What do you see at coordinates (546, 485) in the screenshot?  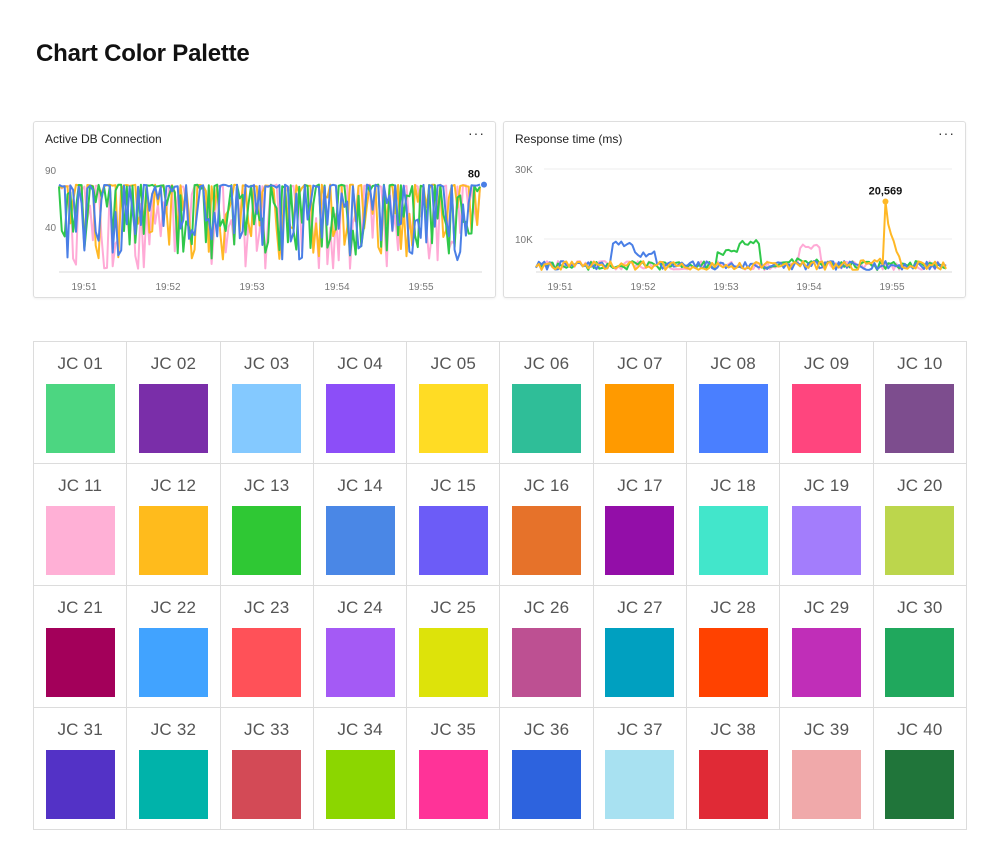 I see `swatch-label: JC 16` at bounding box center [546, 485].